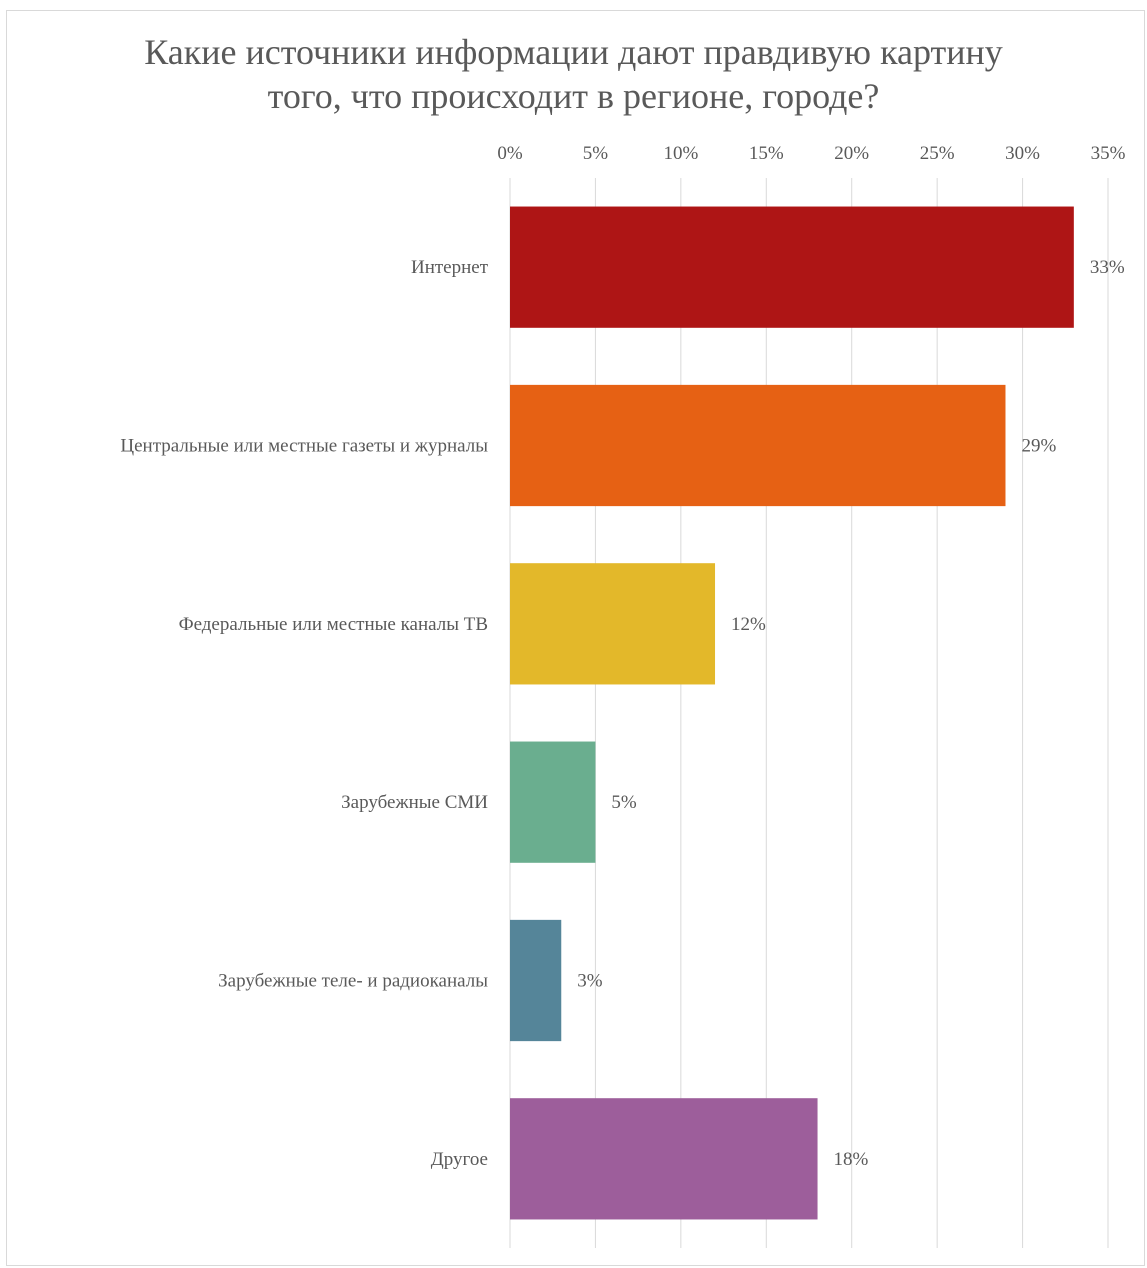  Describe the element at coordinates (624, 802) in the screenshot. I see `data-label: 5%` at that location.